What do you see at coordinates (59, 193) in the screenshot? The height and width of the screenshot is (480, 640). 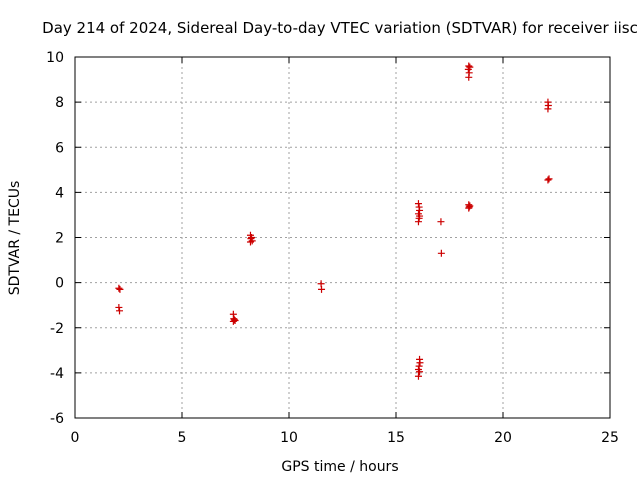 I see `y-tick-label: 4` at bounding box center [59, 193].